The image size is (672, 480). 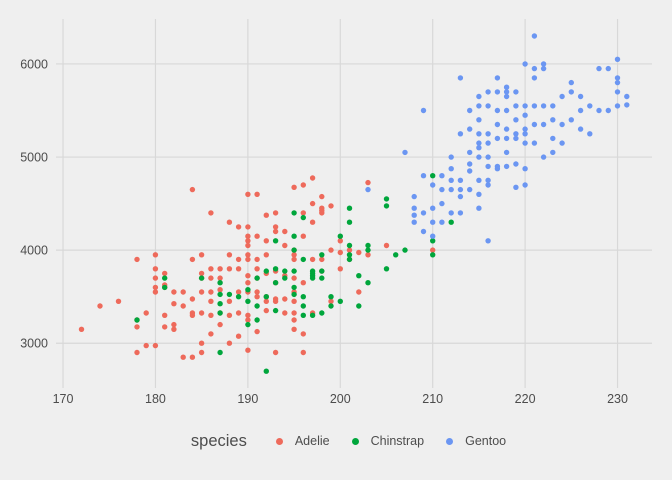 What do you see at coordinates (476, 441) in the screenshot?
I see `legend-item-gentoo: Gentoo` at bounding box center [476, 441].